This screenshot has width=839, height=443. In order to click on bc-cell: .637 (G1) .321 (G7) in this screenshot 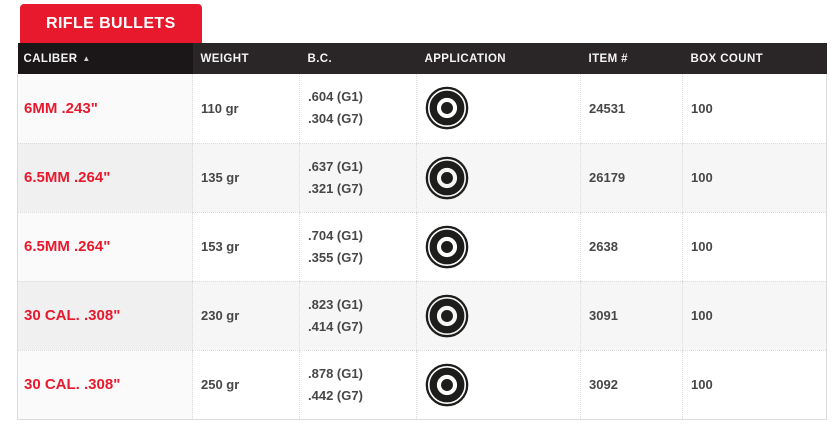, I will do `click(358, 178)`.